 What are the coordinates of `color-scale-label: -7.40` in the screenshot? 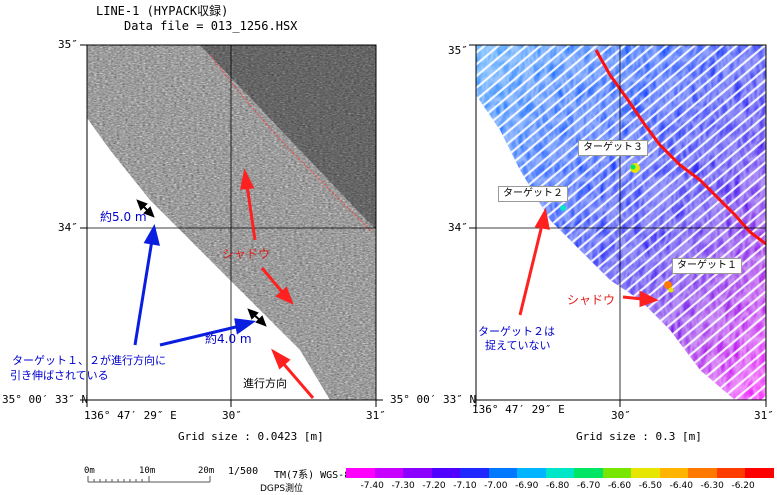 It's located at (372, 486).